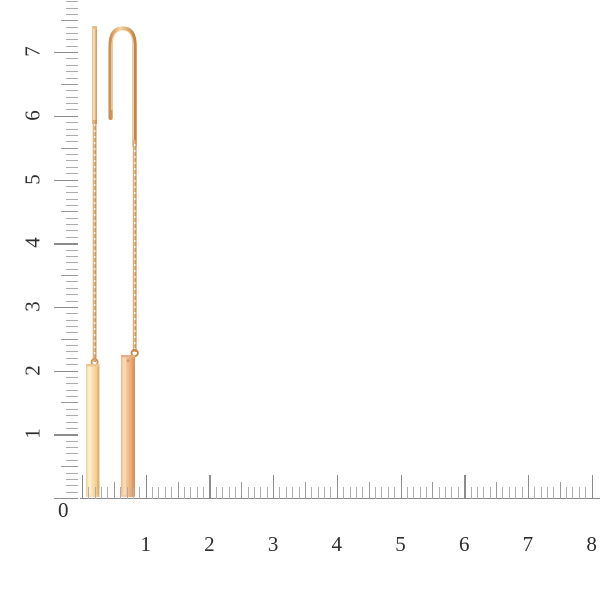 Image resolution: width=600 pixels, height=600 pixels. I want to click on horizontal-ruler-label: 4, so click(337, 544).